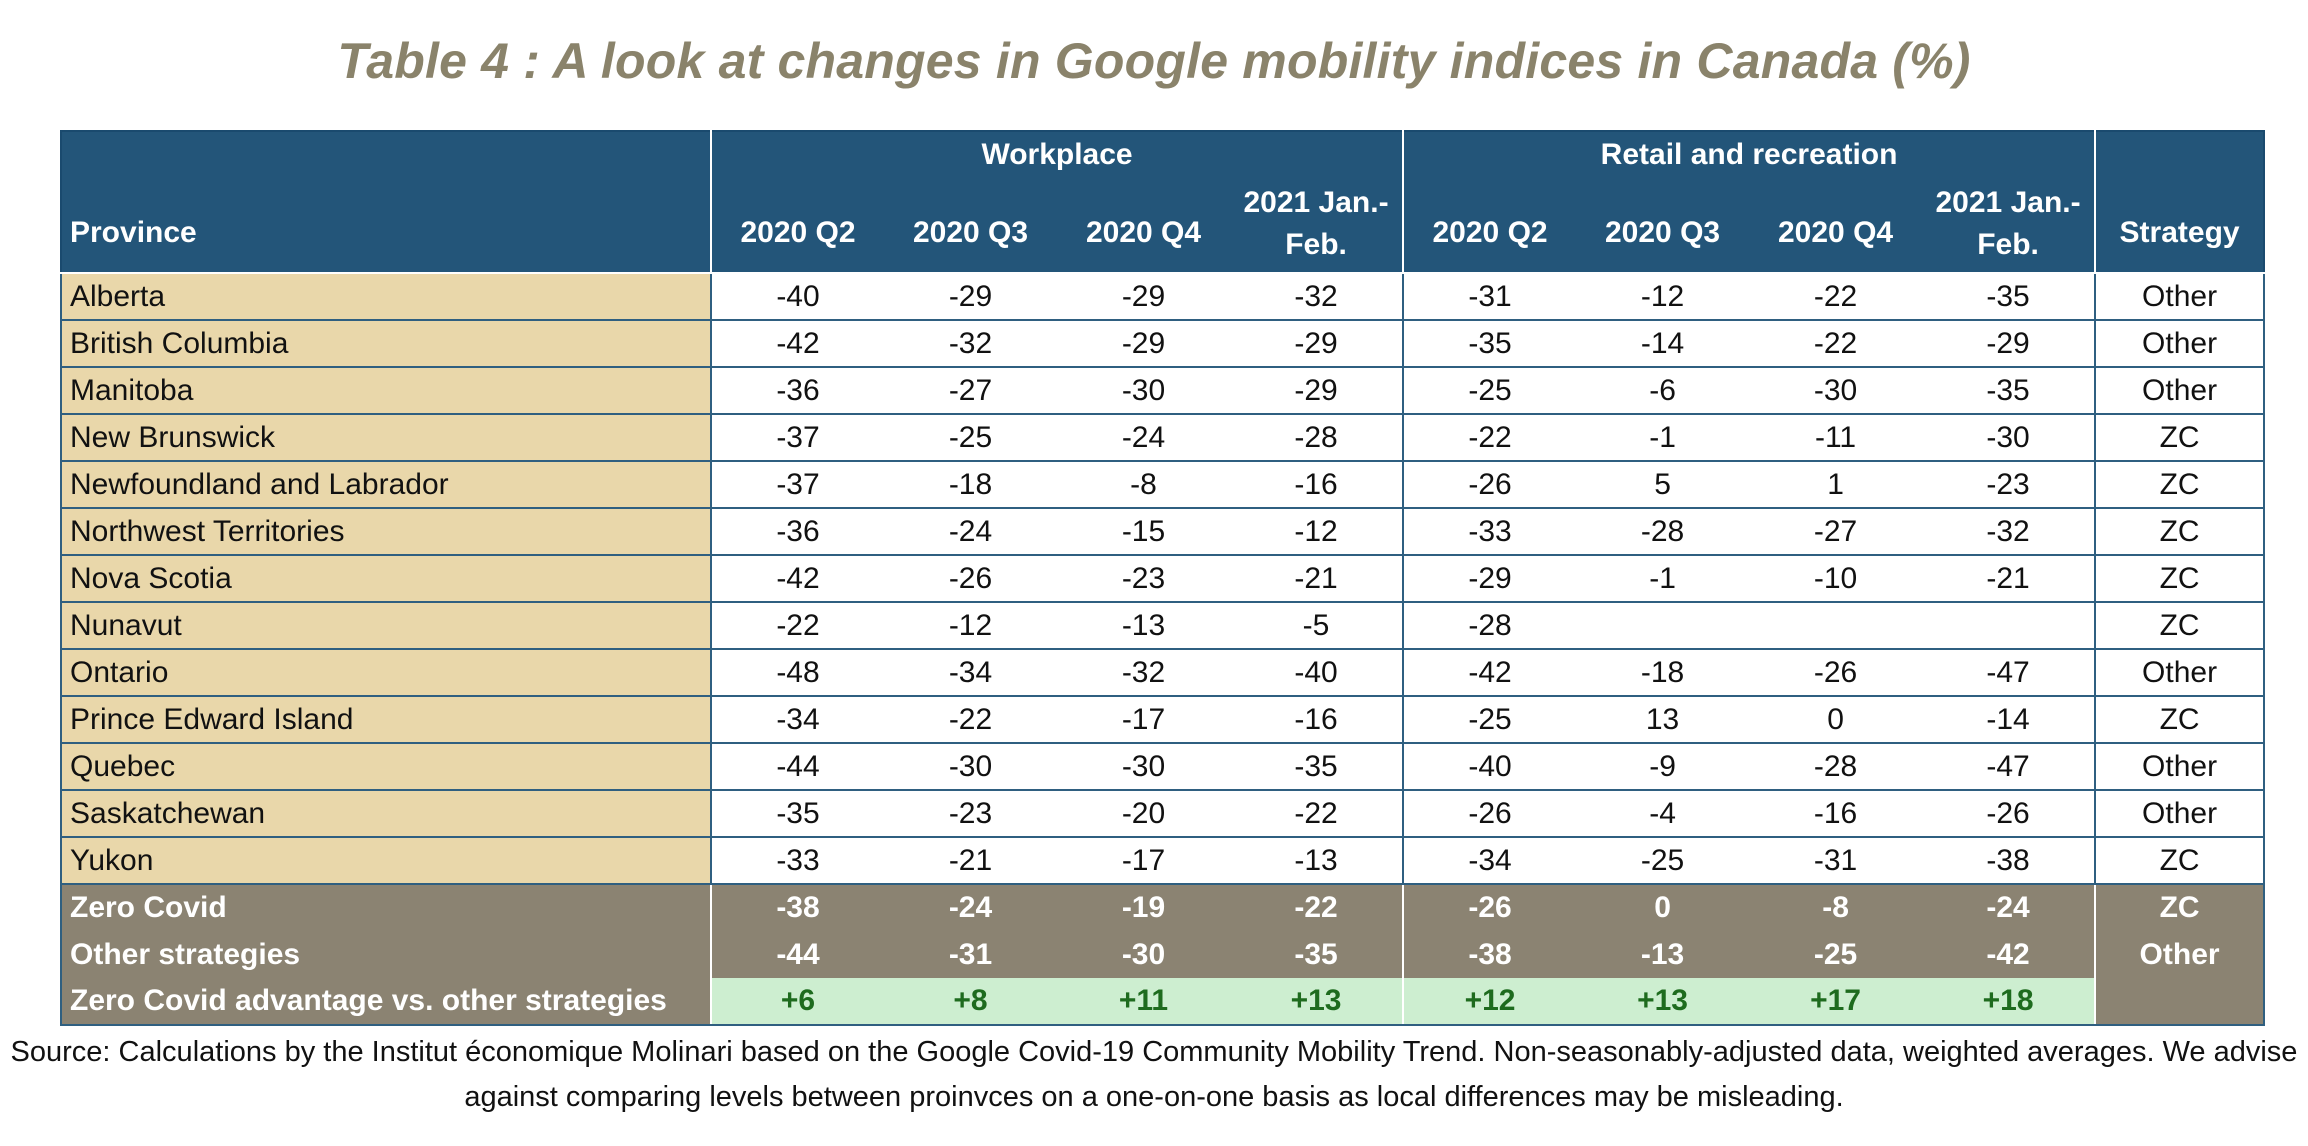  I want to click on advantage-value-cell: +13, so click(1317, 1002).